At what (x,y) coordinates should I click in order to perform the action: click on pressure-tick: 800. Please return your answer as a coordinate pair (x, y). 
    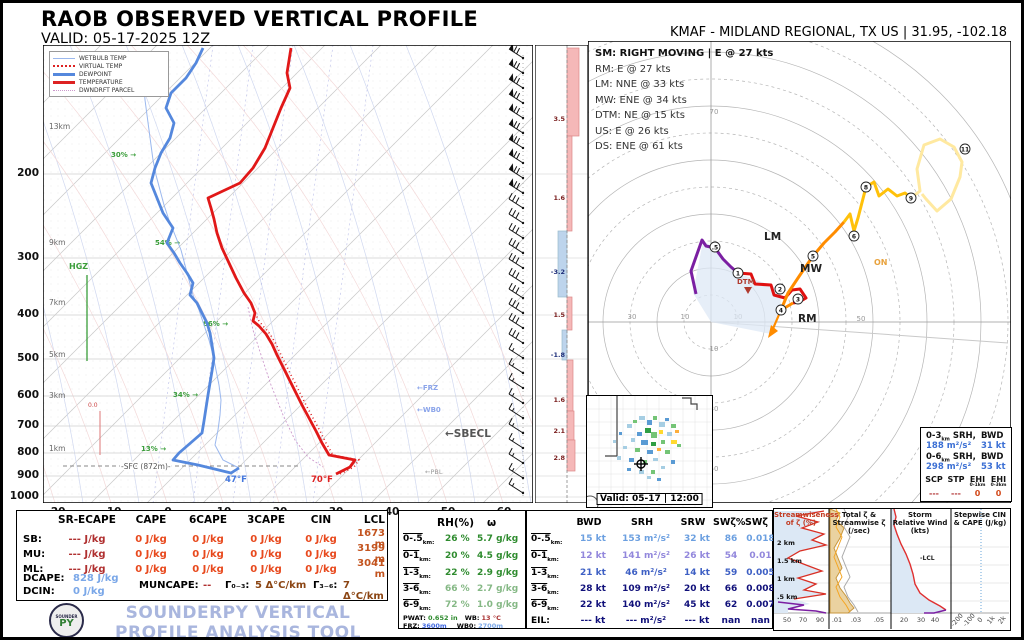
    Looking at the image, I should click on (28, 452).